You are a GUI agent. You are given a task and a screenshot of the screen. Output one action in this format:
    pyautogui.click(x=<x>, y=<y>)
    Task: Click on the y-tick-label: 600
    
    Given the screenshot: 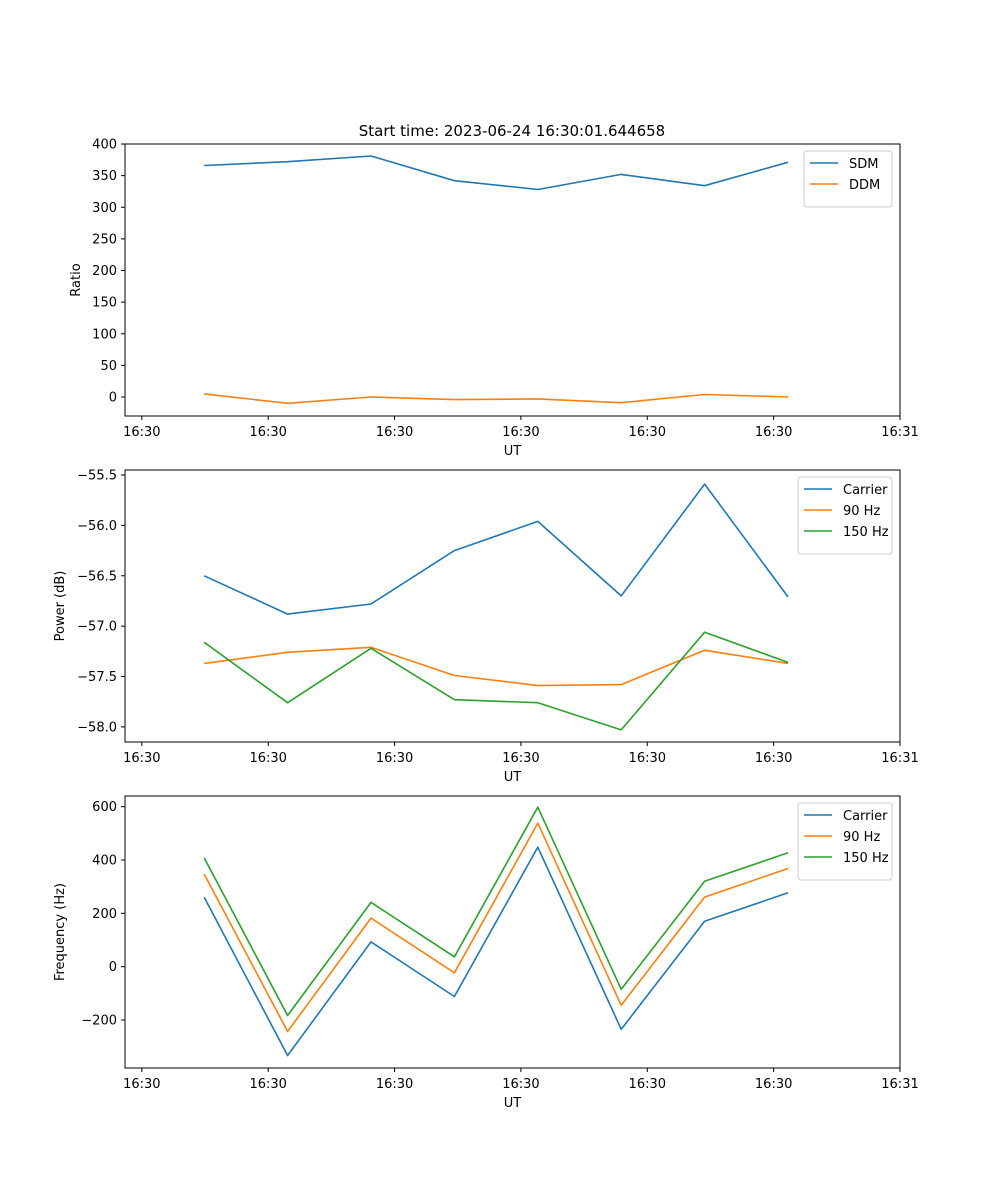 What is the action you would take?
    pyautogui.click(x=104, y=807)
    